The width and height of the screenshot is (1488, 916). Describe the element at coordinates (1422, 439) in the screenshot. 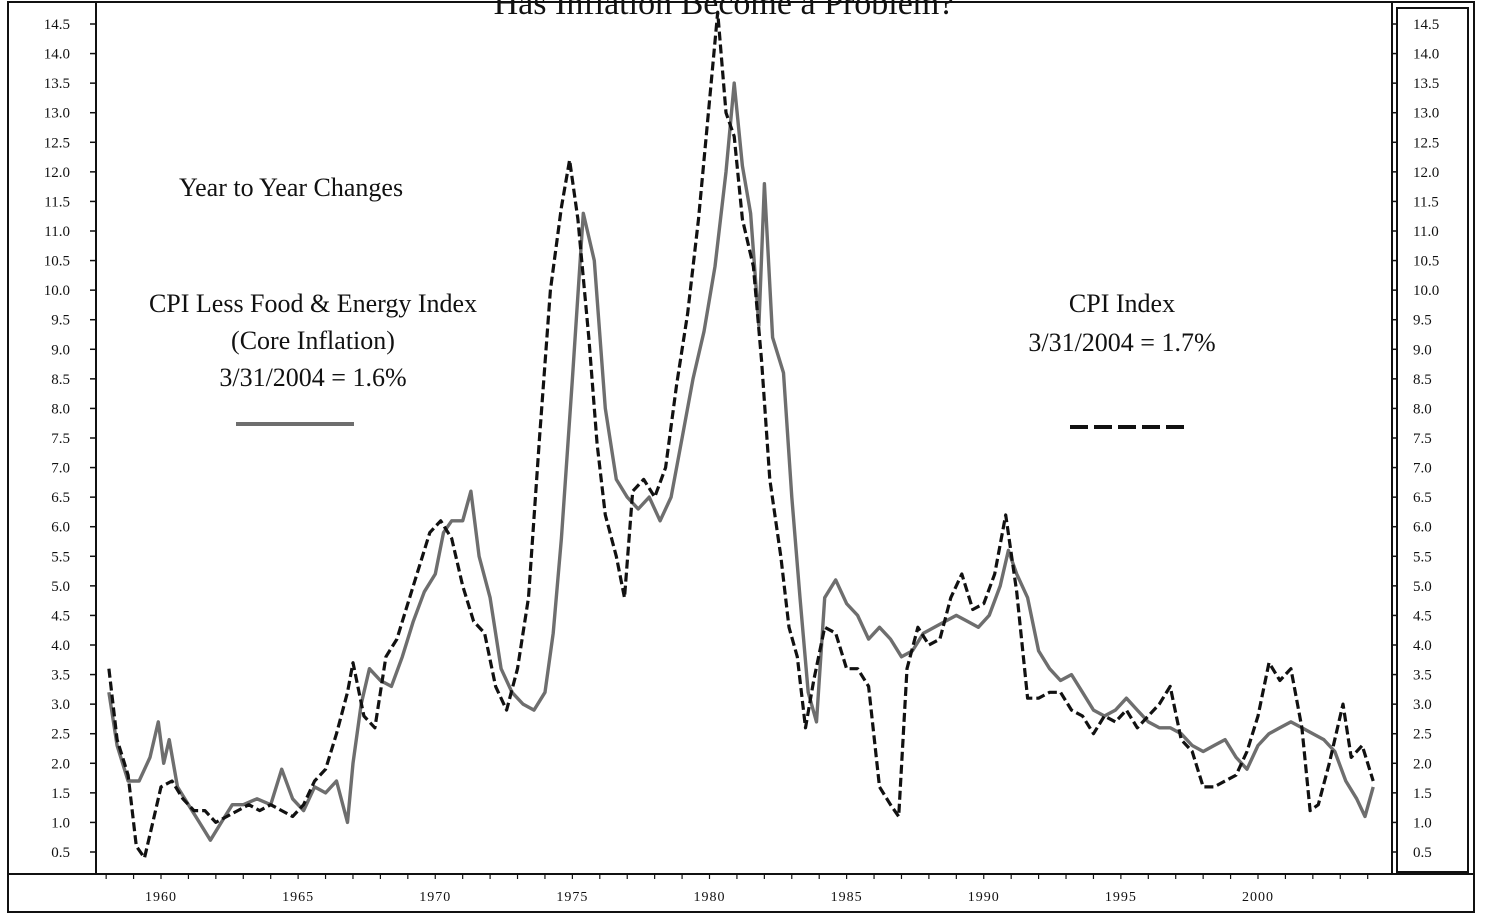

I see `y-right-tick-label: 7.5` at that location.